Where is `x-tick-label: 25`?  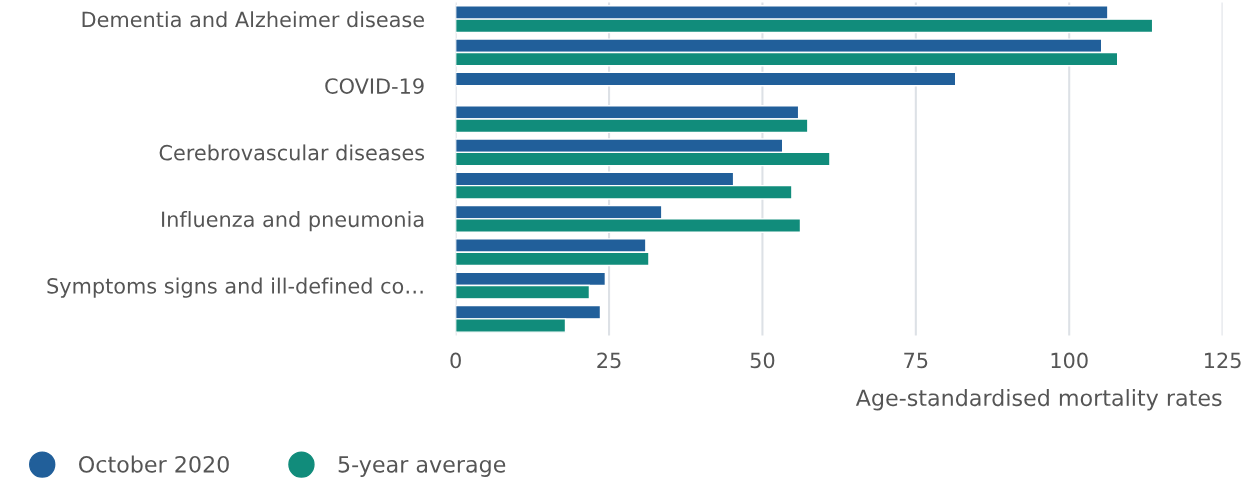 x-tick-label: 25 is located at coordinates (609, 360).